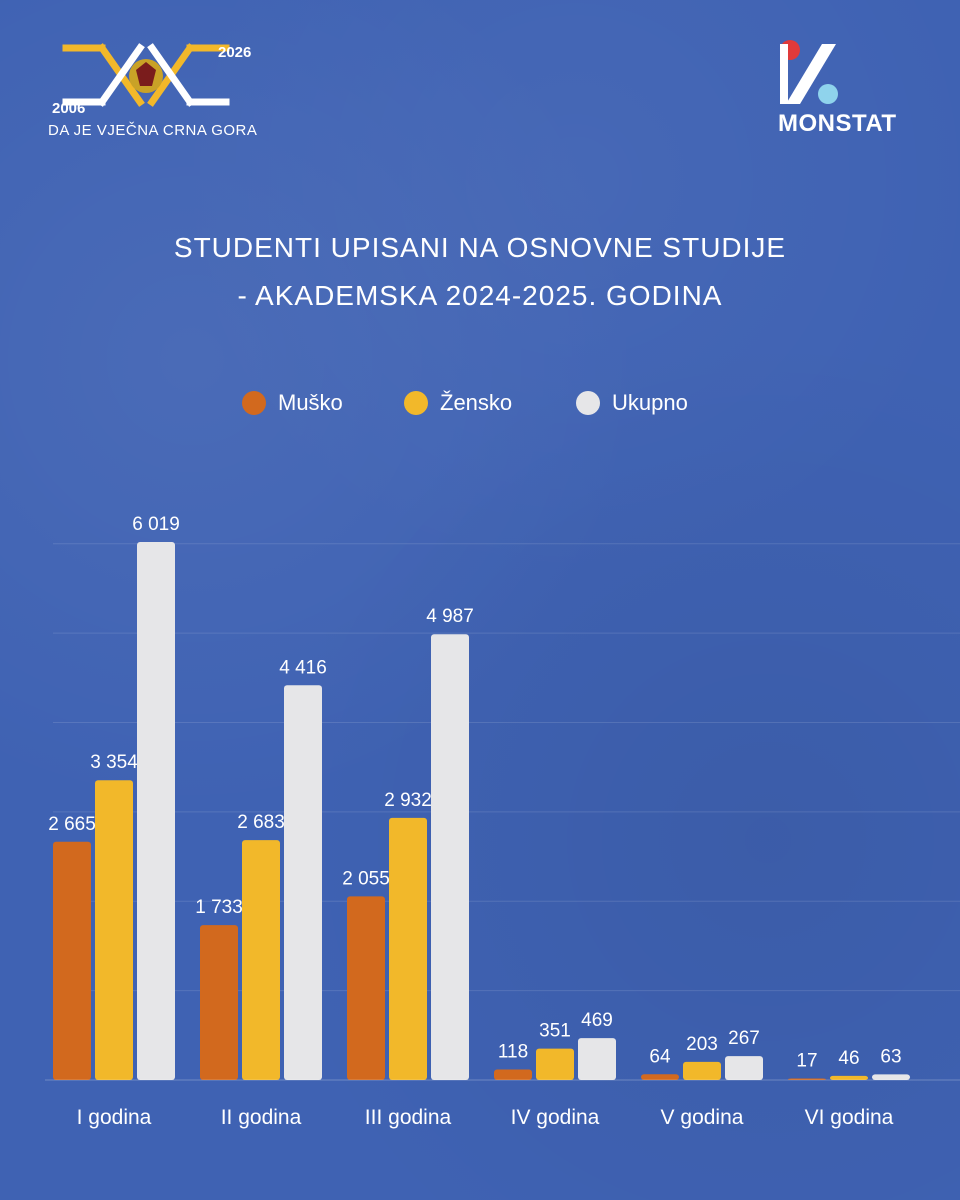 The width and height of the screenshot is (960, 1200). Describe the element at coordinates (806, 1060) in the screenshot. I see `data-label: 17` at that location.